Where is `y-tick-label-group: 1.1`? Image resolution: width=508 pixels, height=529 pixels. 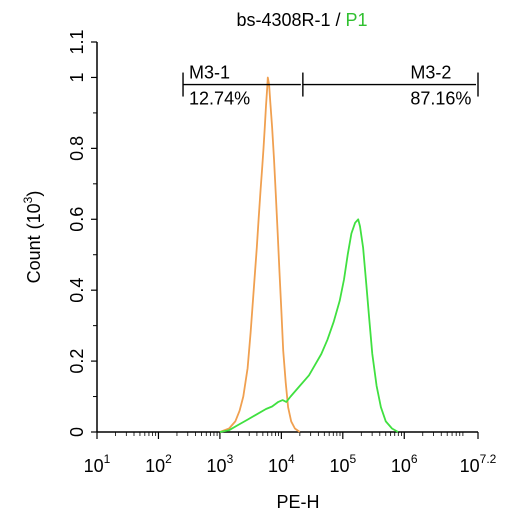
y-tick-label-group: 1.1 is located at coordinates (77, 41).